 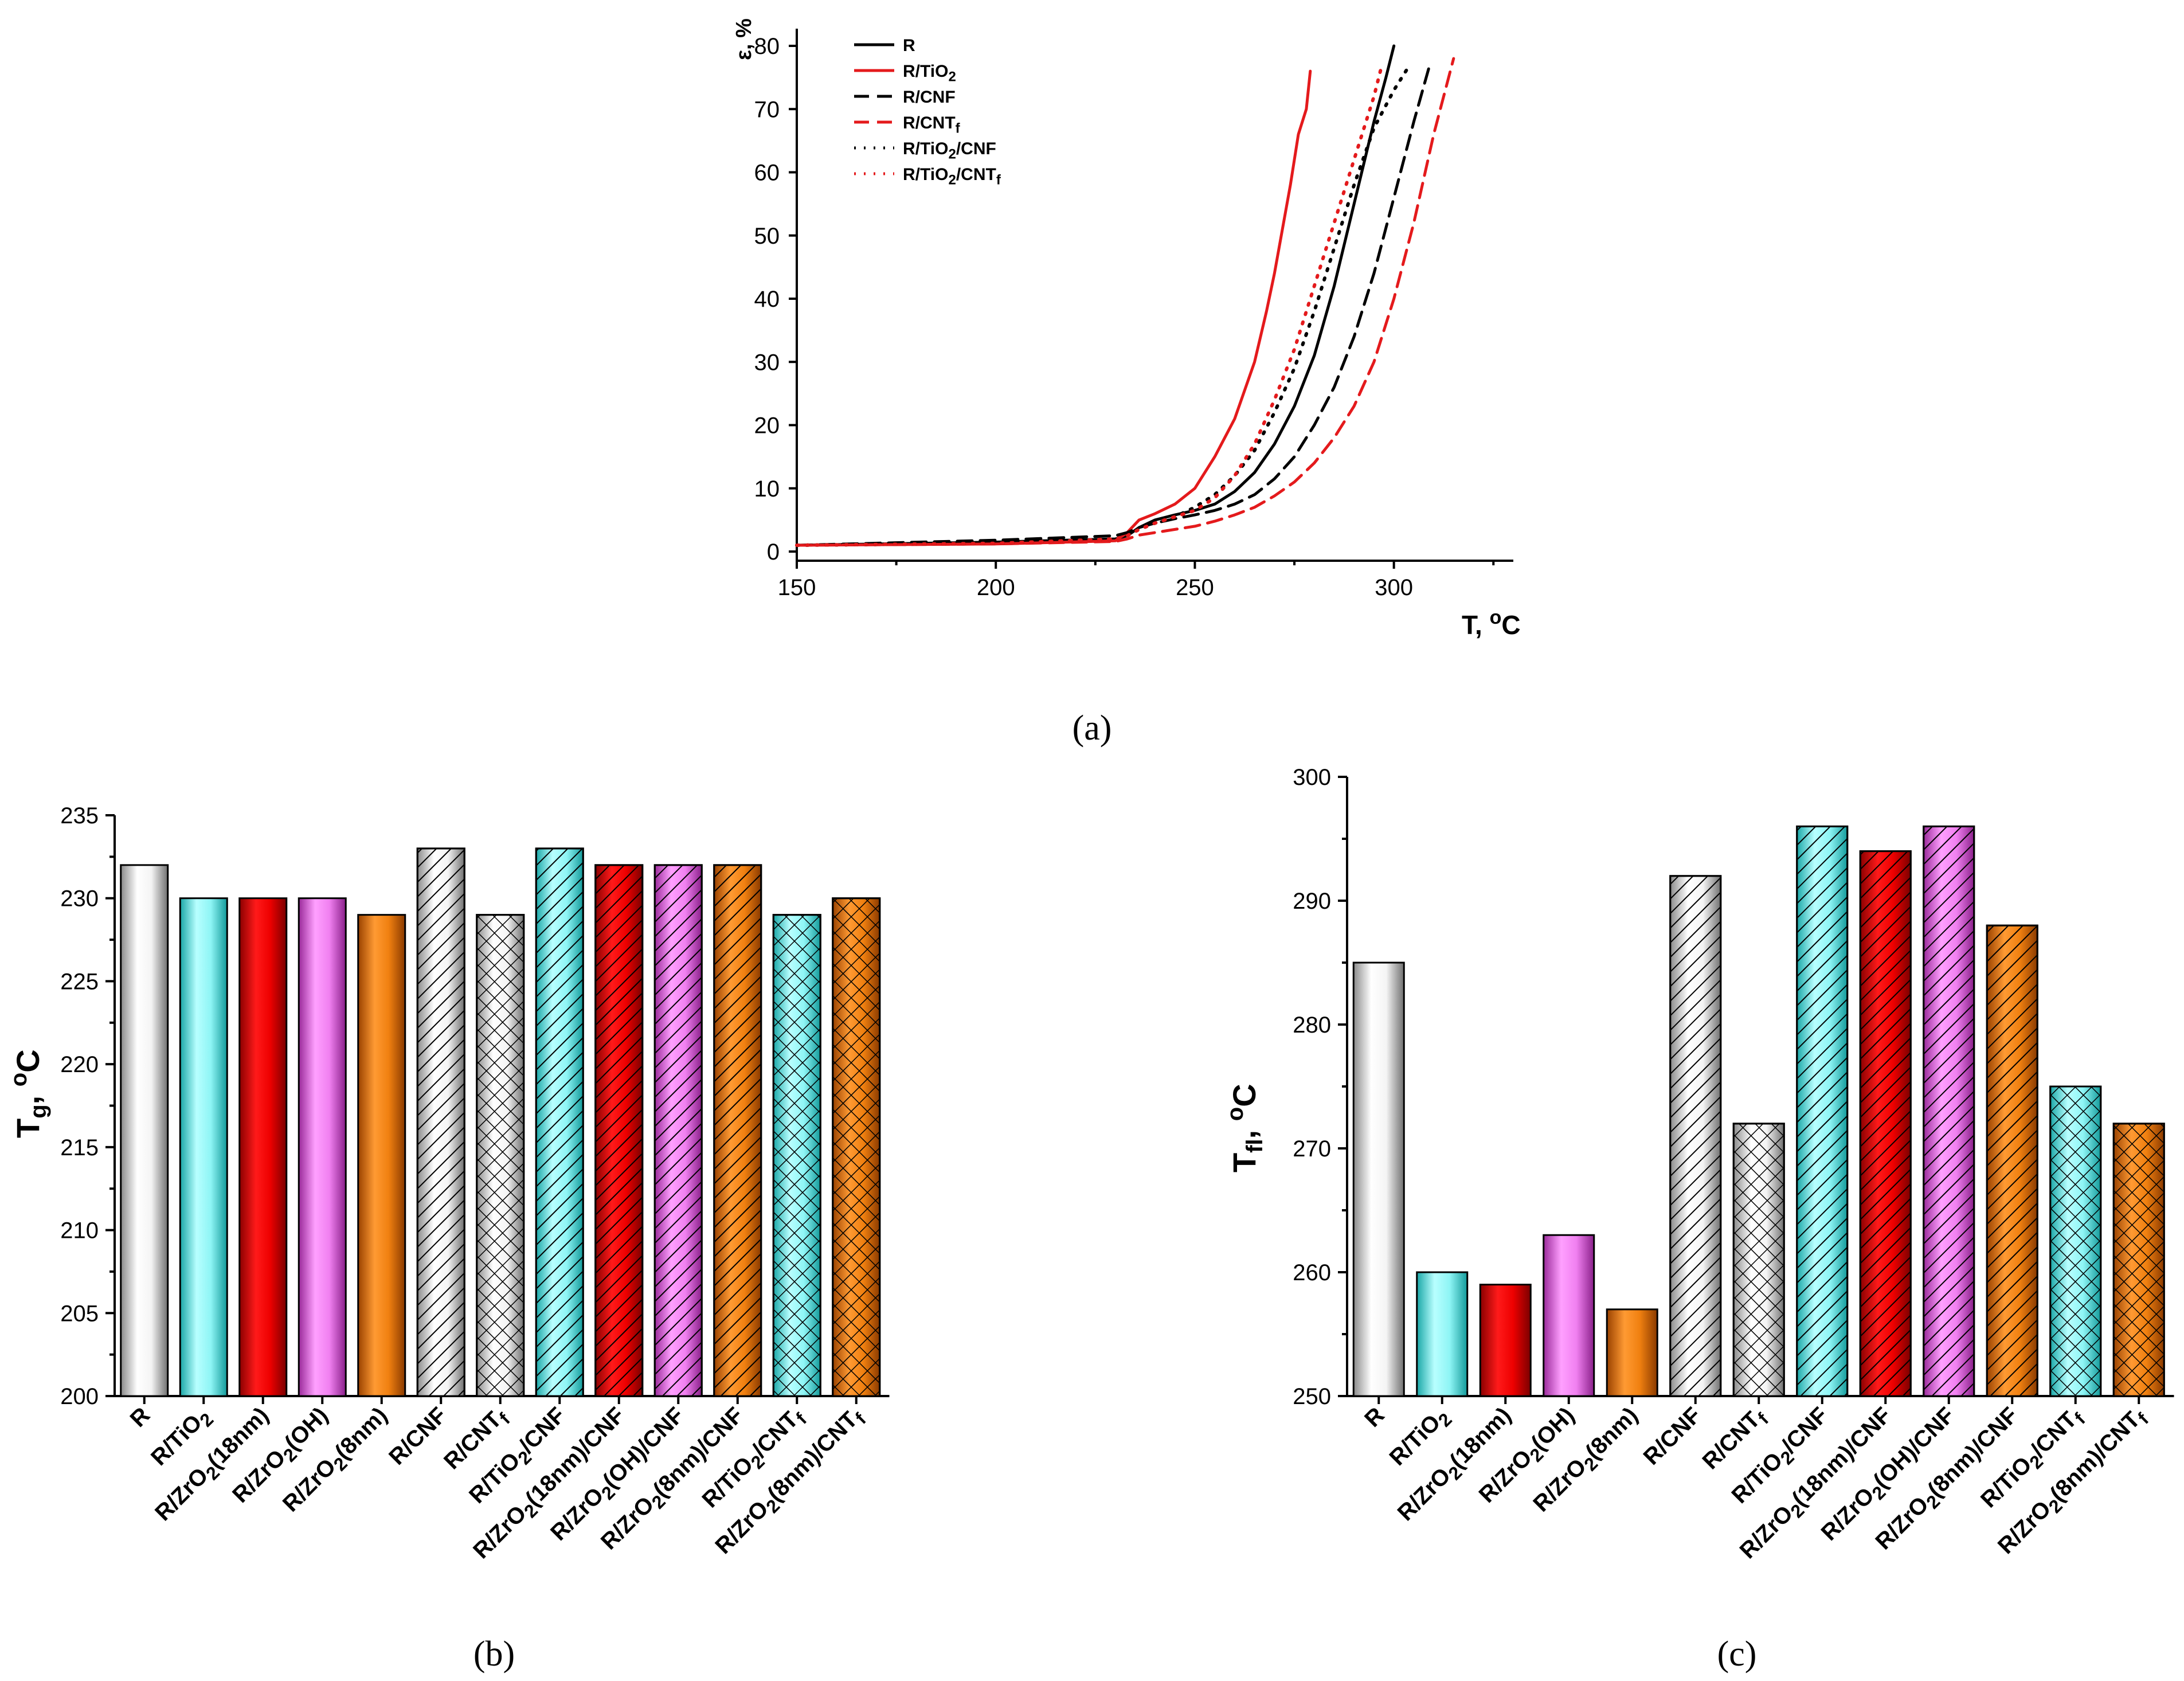 What do you see at coordinates (767, 426) in the screenshot?
I see `y-tick-label: 20` at bounding box center [767, 426].